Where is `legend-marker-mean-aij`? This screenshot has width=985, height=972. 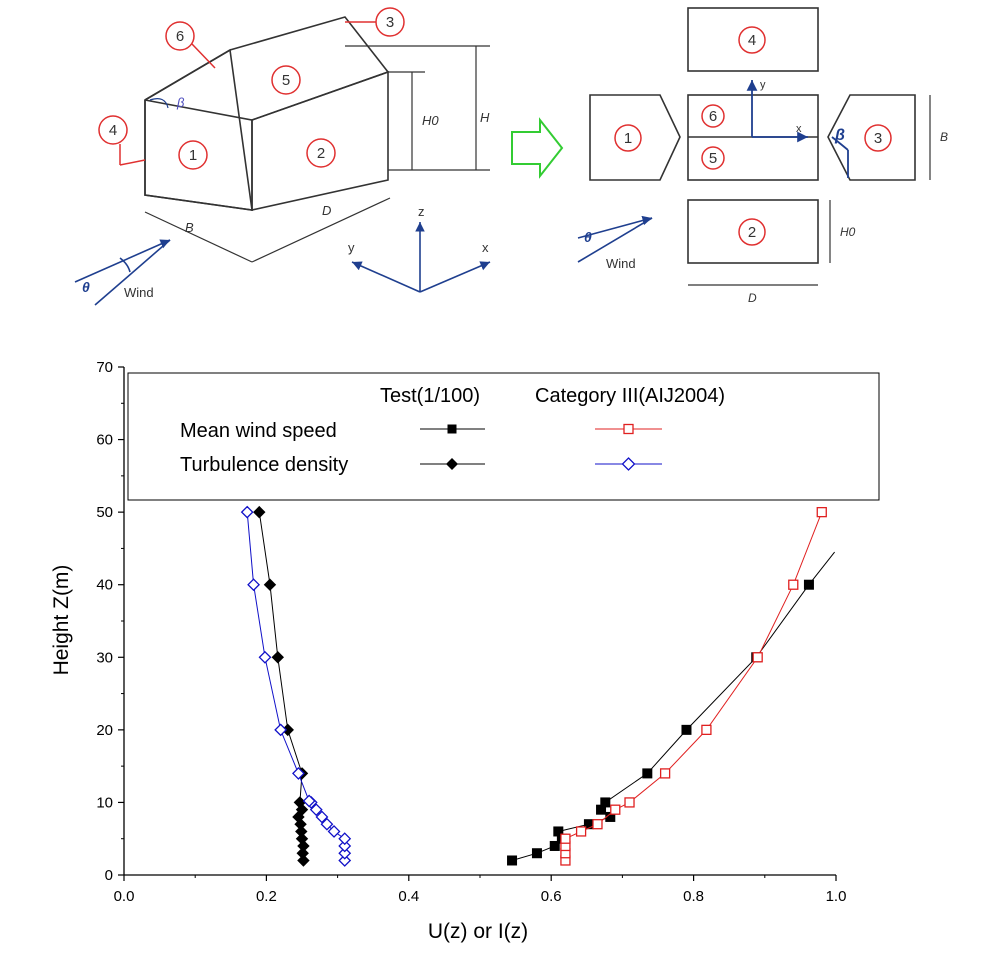
legend-marker-mean-aij is located at coordinates (628, 429).